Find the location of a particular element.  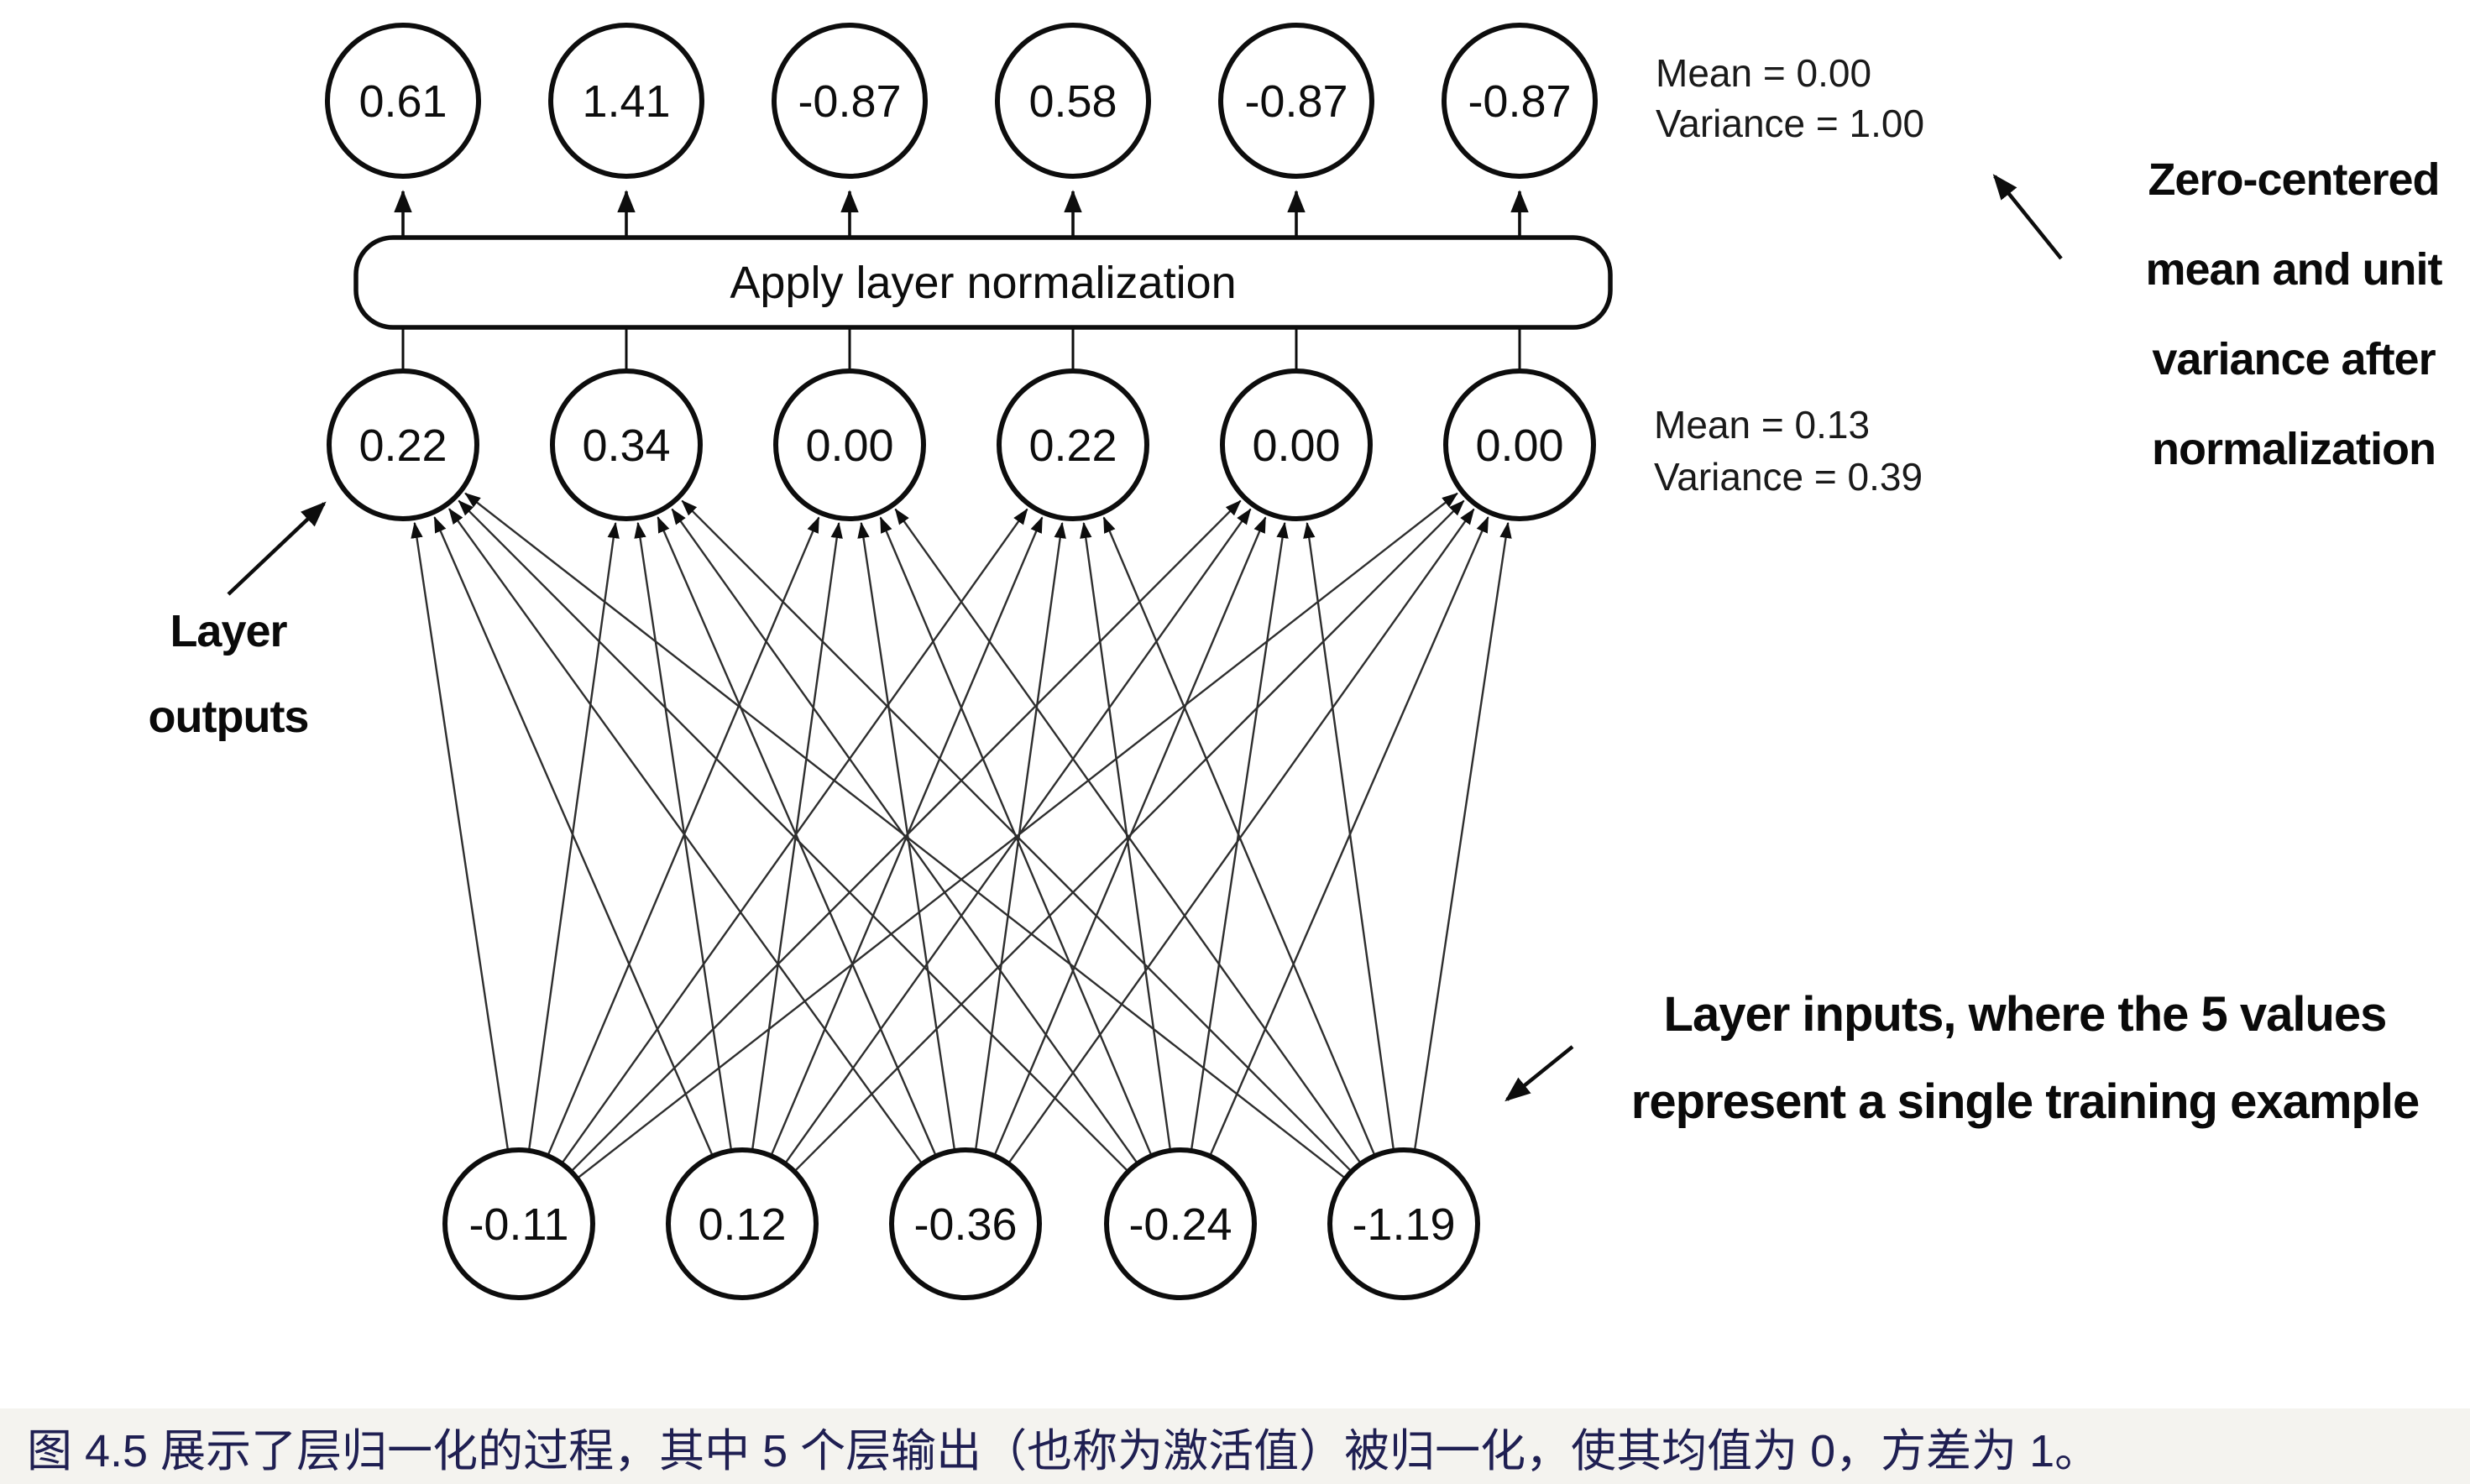

layer-inputs-line-1: Layer inputs, where the 5 values is located at coordinates (2025, 1014).